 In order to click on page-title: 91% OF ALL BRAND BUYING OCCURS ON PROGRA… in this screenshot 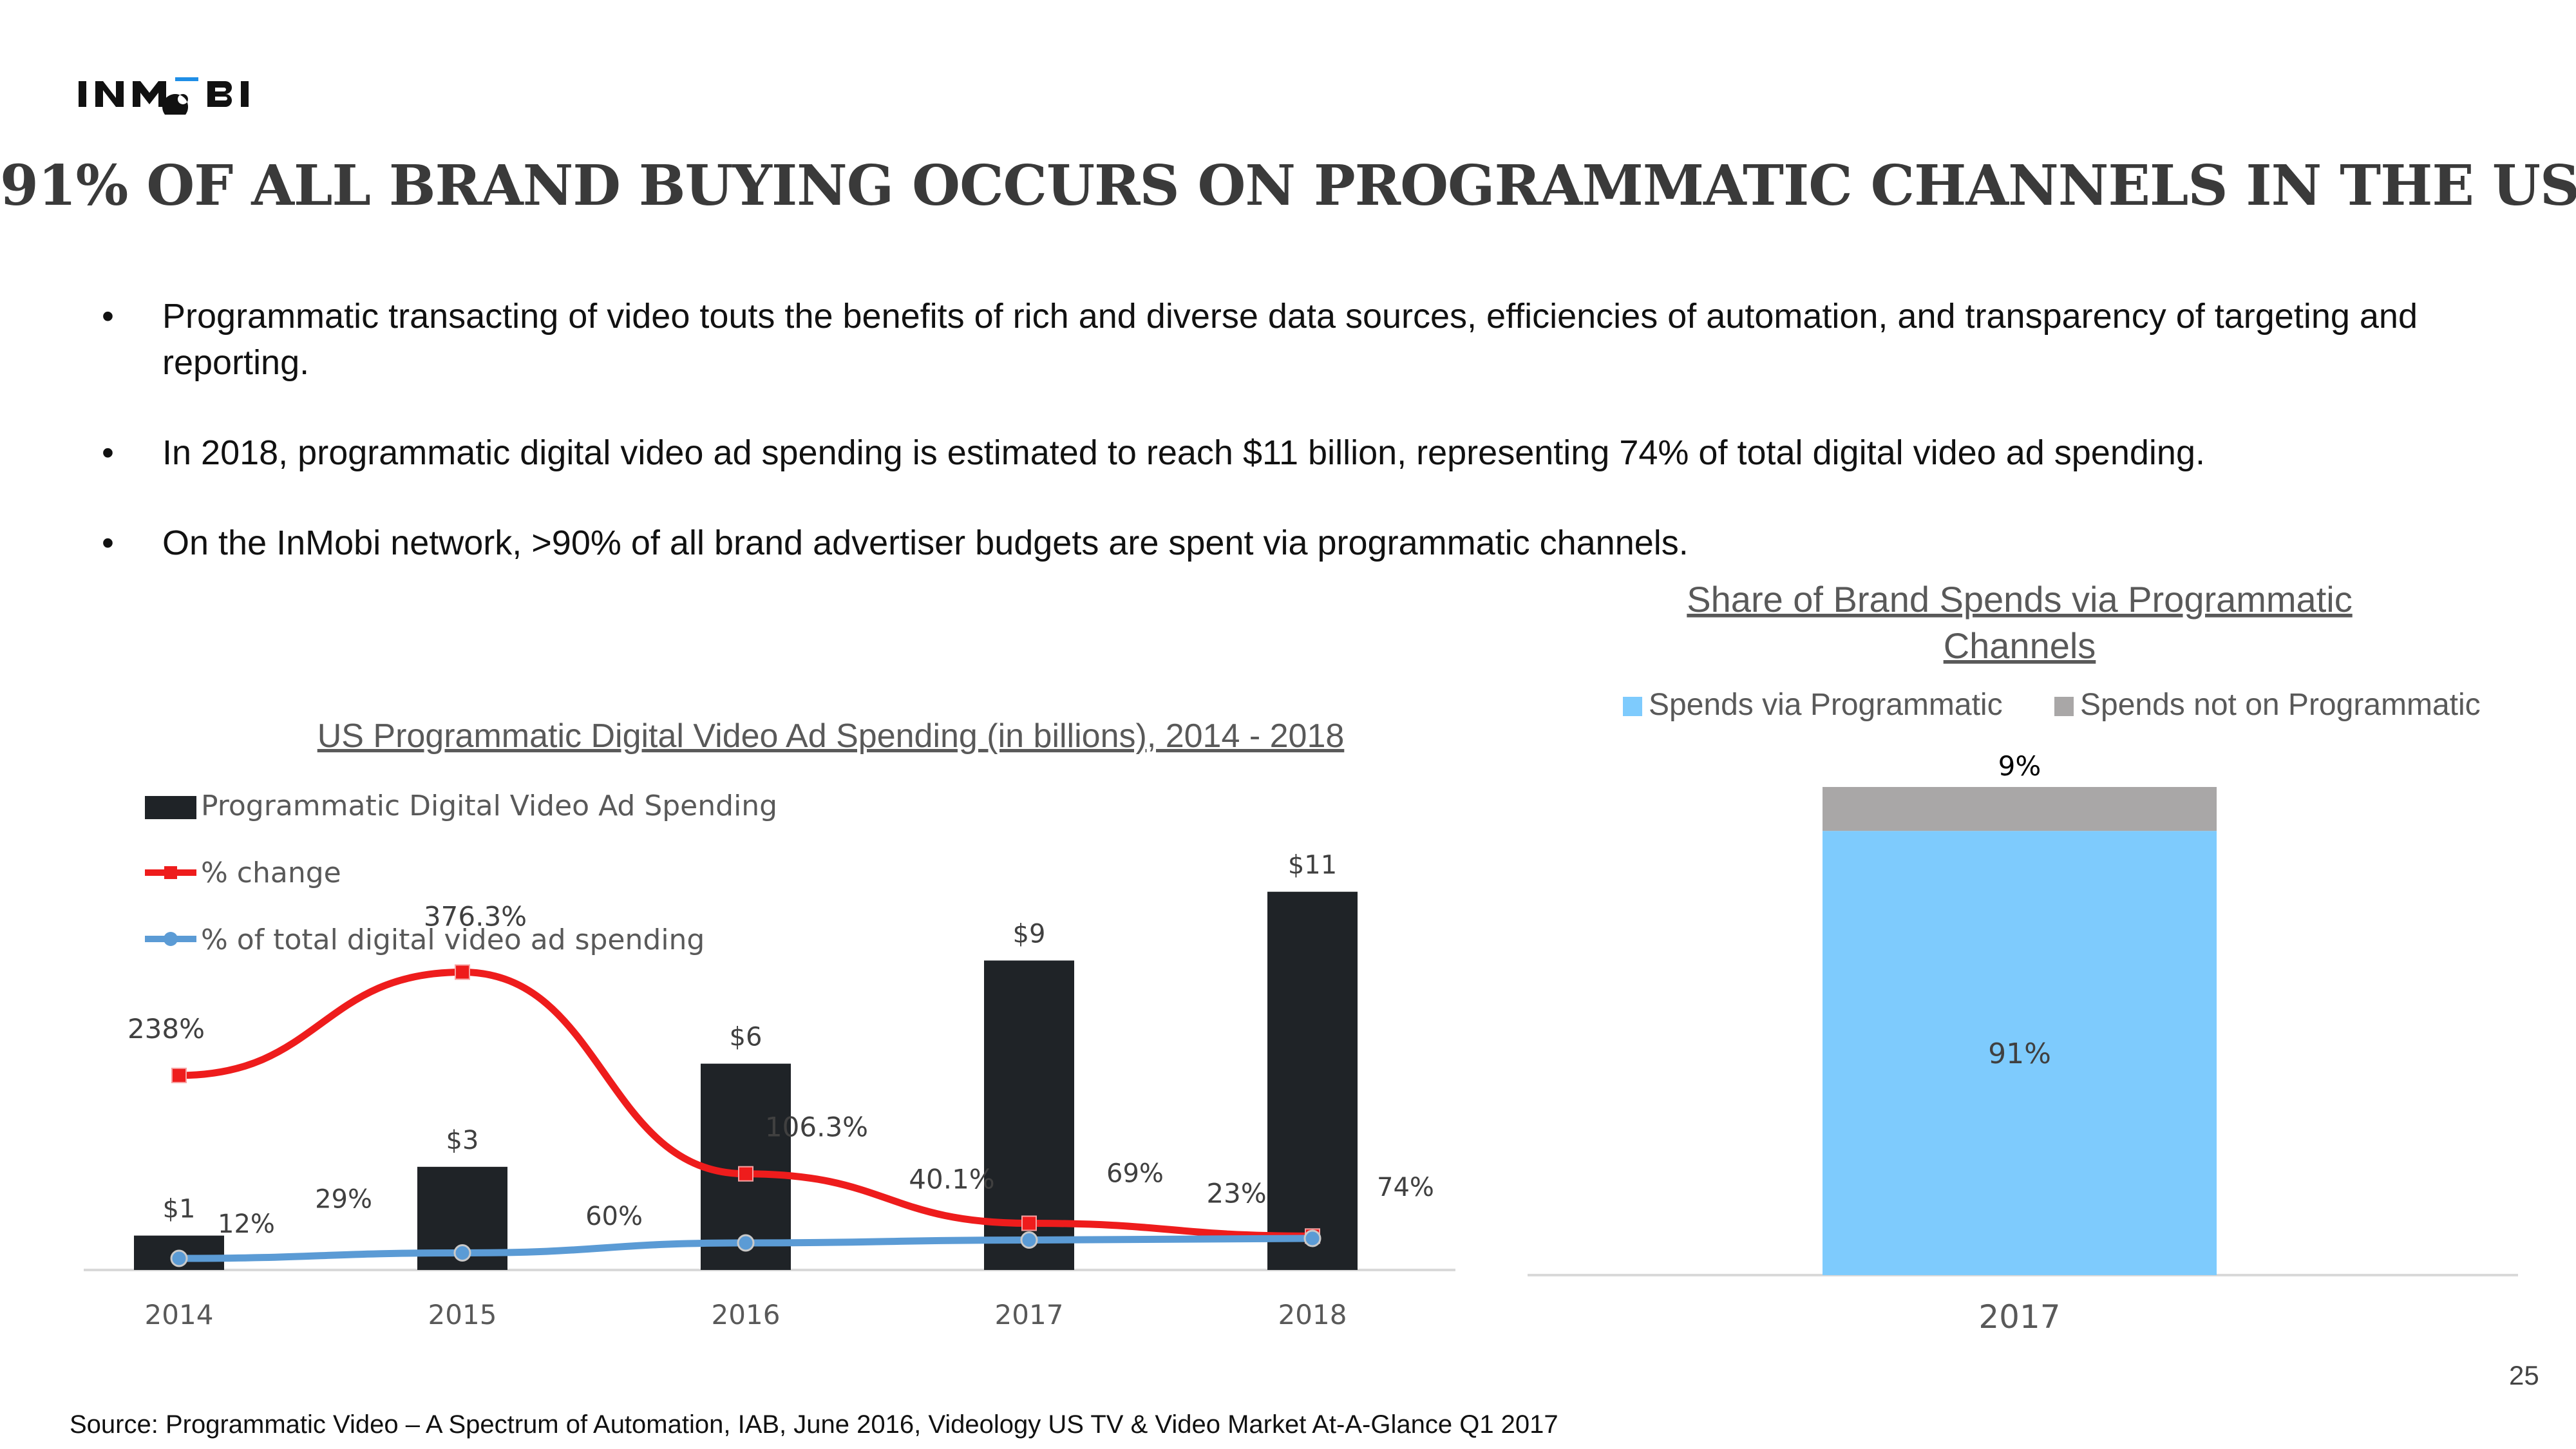, I will do `click(1288, 185)`.